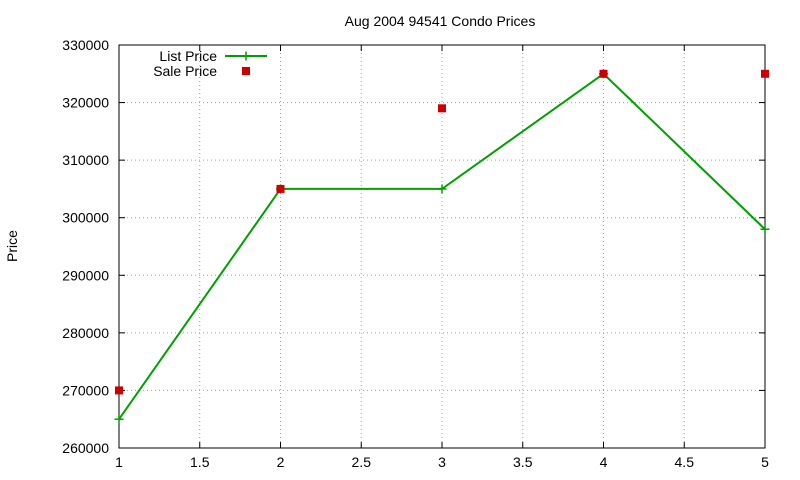 The image size is (800, 480). What do you see at coordinates (281, 462) in the screenshot?
I see `x-tick-label: 2` at bounding box center [281, 462].